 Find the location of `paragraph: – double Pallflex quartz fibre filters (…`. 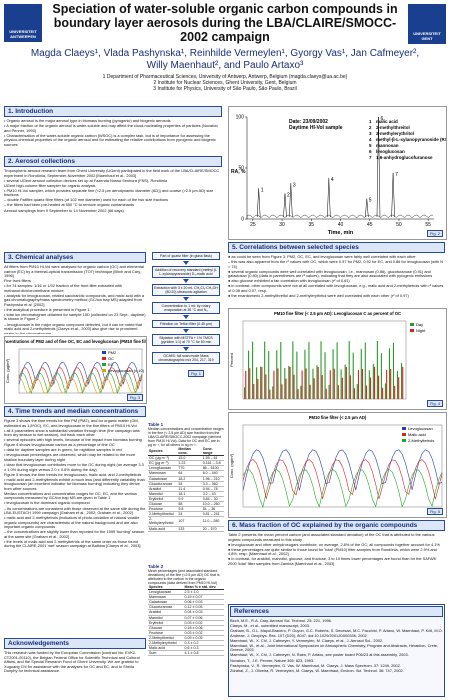

paragraph: – double Pallflex quartz fibre filters (… is located at coordinates (86, 200).